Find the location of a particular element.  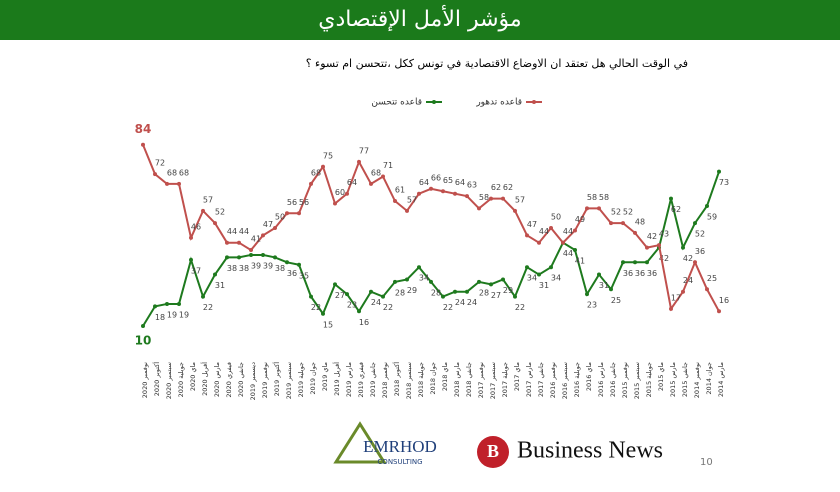

x-tick-label: أكتوبر 2020 is located at coordinates (156, 379).